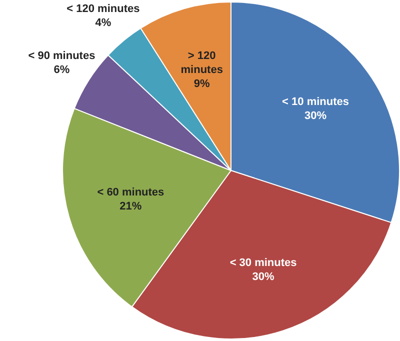 The image size is (400, 341). I want to click on data-label: 6%, so click(62, 70).